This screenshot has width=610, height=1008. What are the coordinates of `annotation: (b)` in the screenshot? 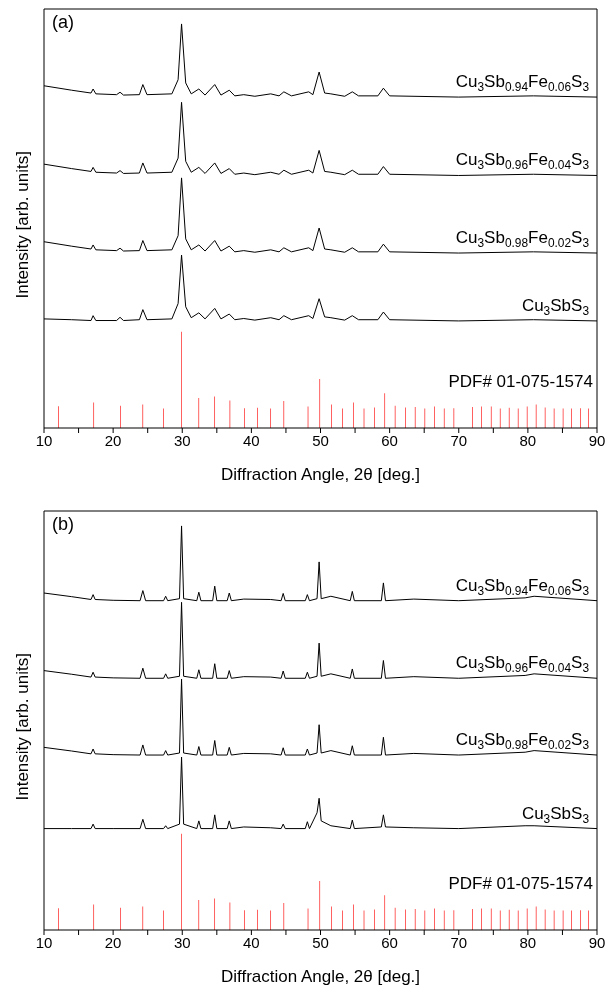 It's located at (63, 524).